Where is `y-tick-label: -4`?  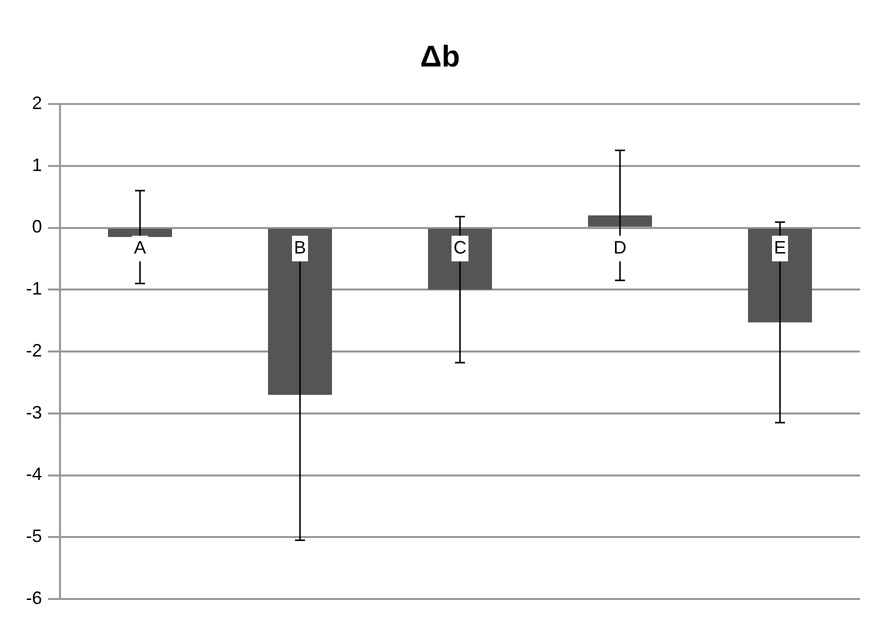
y-tick-label: -4 is located at coordinates (34, 474).